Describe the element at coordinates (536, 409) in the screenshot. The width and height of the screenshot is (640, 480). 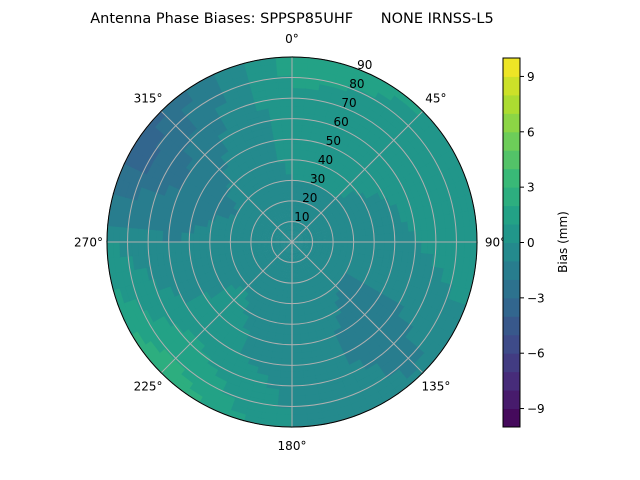
I see `colorbar-tick-label: −9` at that location.